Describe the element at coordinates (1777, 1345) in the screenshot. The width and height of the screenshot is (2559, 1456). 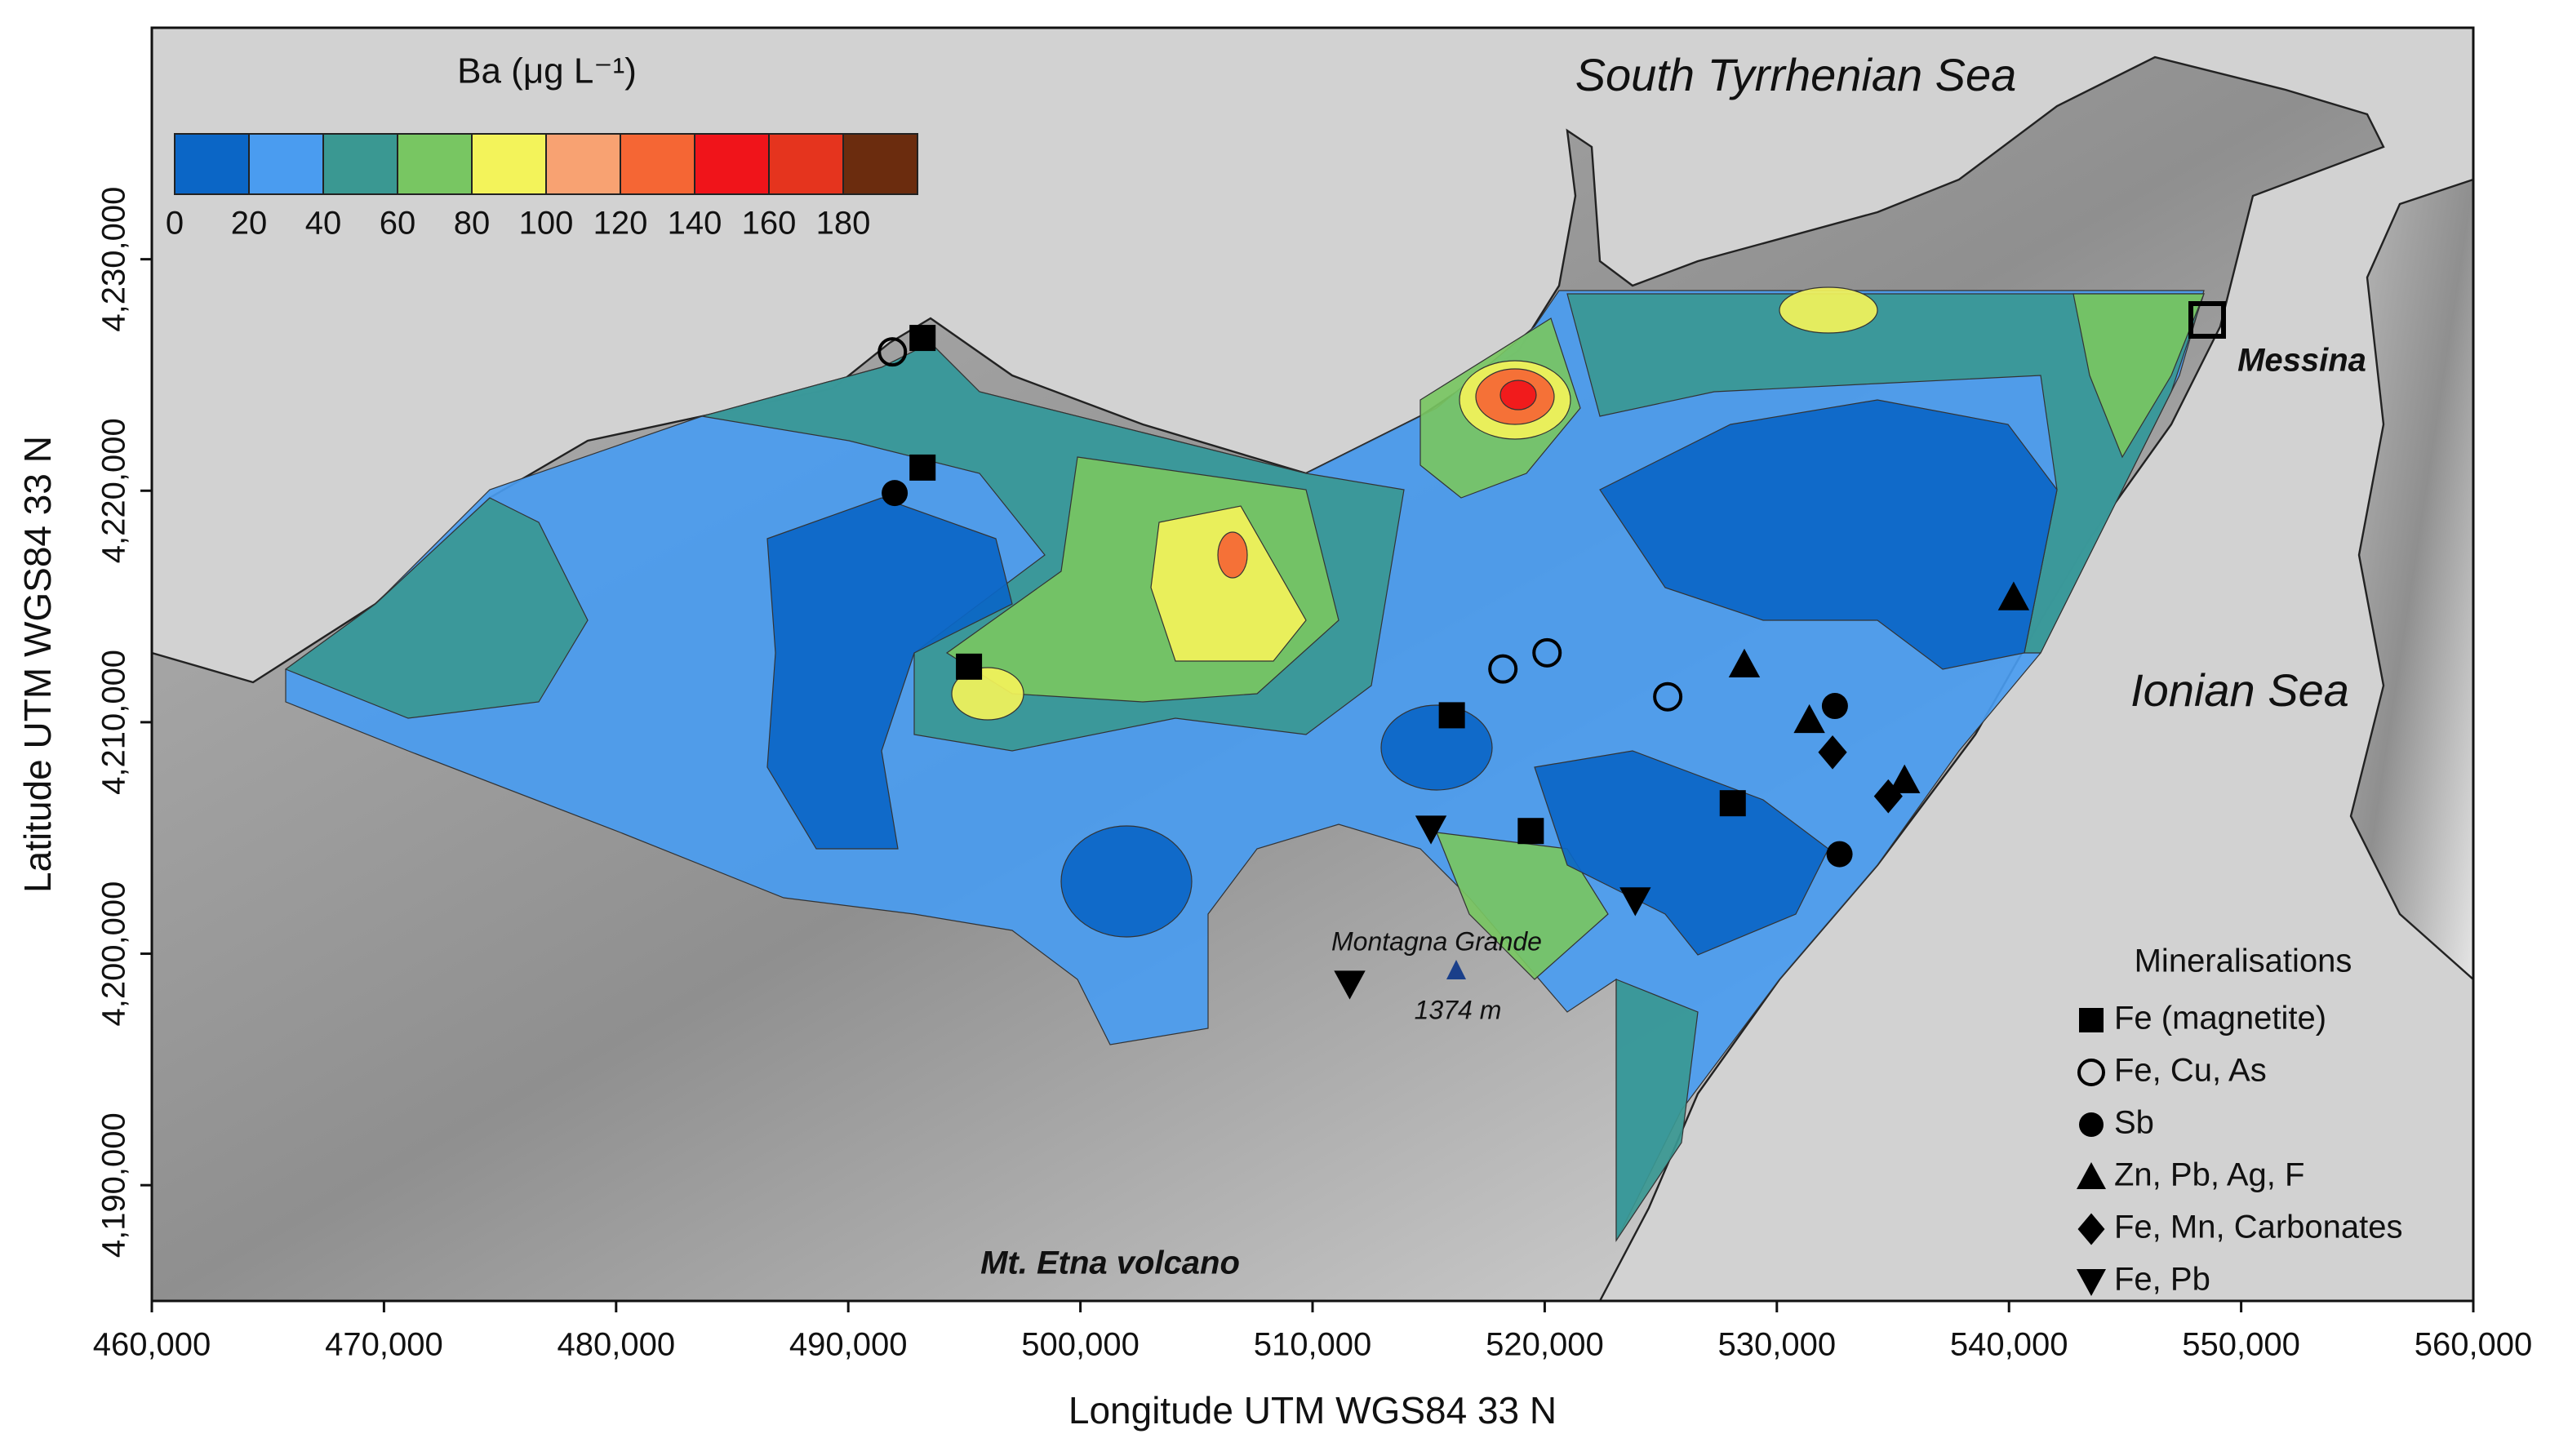
I see `x-tick-label: 530,000` at that location.